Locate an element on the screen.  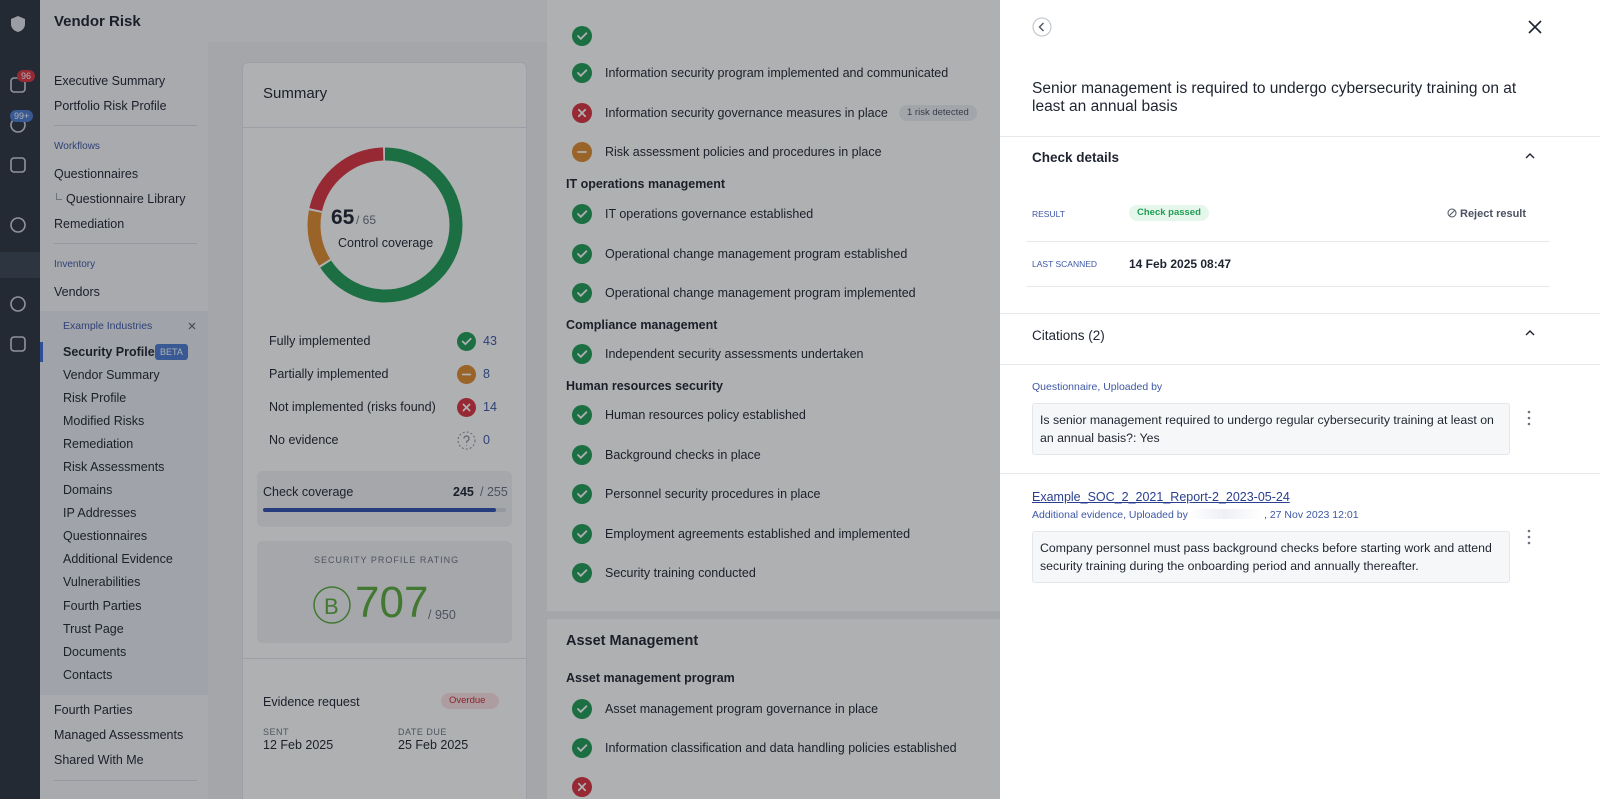
reject-icon is located at coordinates (1452, 213).